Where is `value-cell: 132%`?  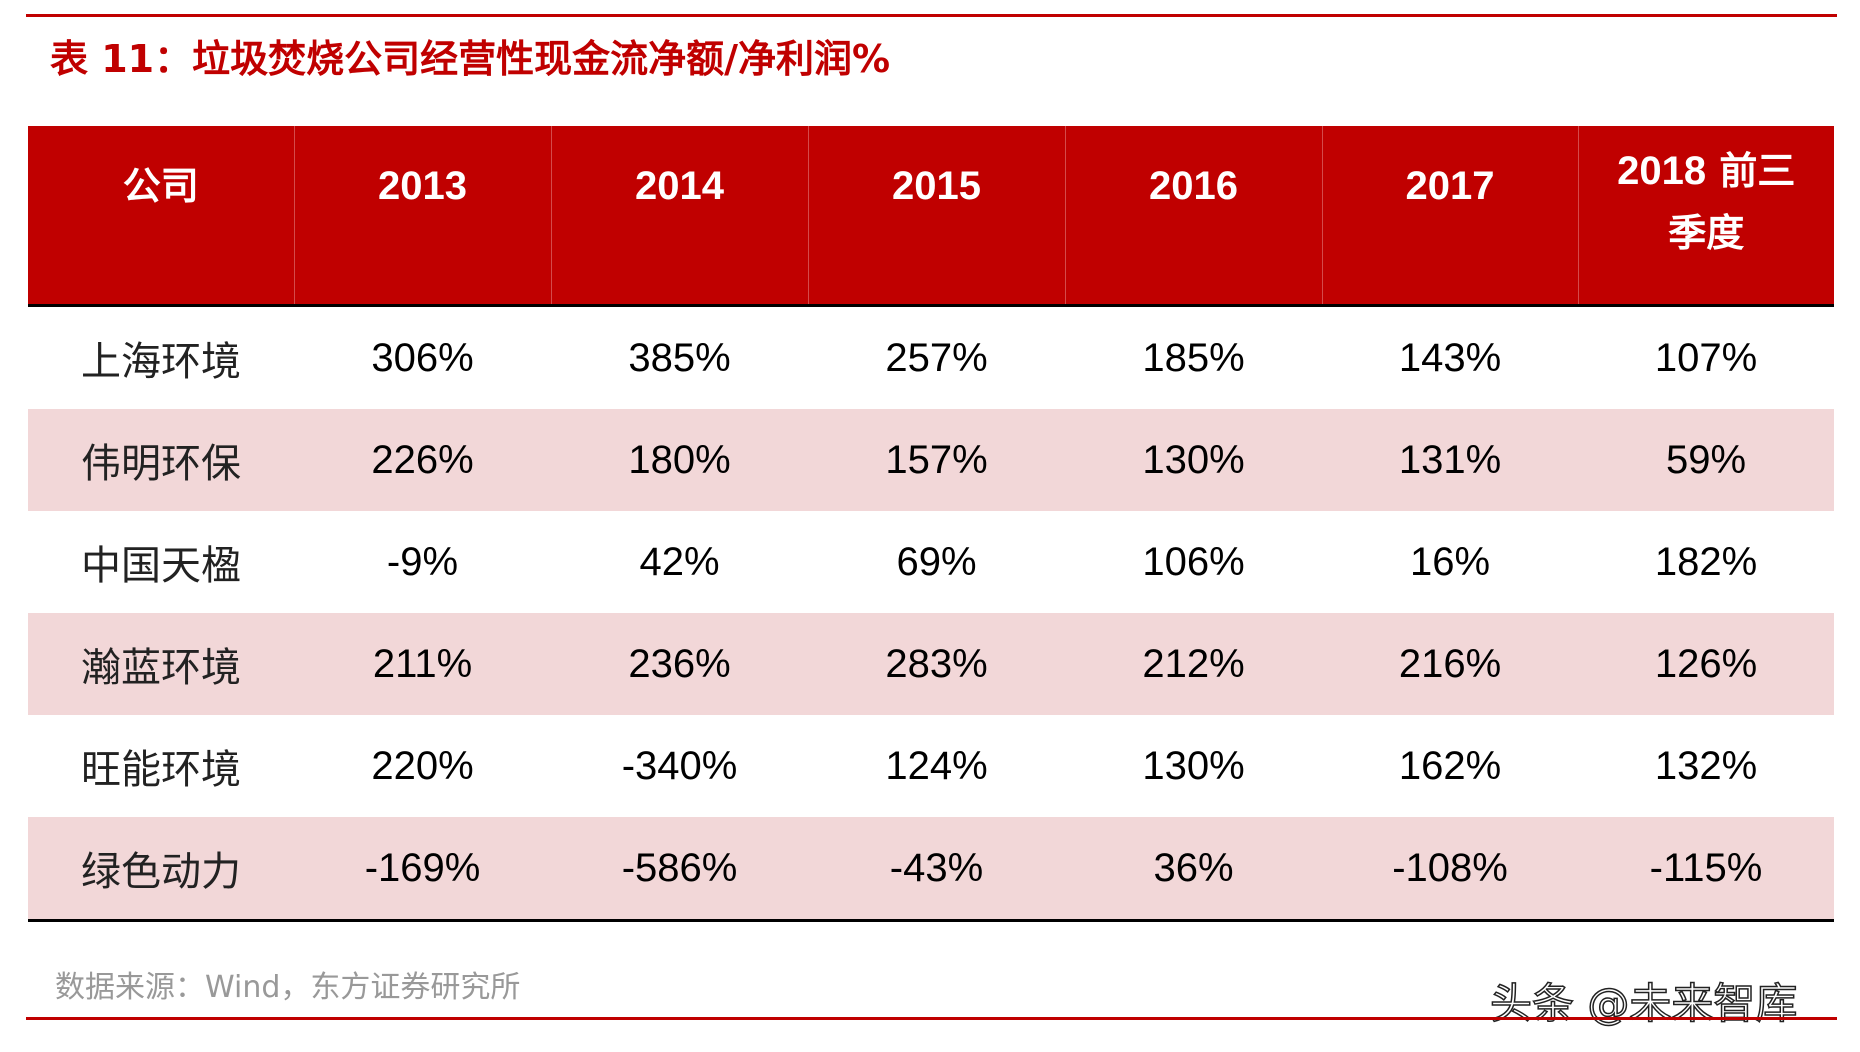
value-cell: 132% is located at coordinates (1706, 765).